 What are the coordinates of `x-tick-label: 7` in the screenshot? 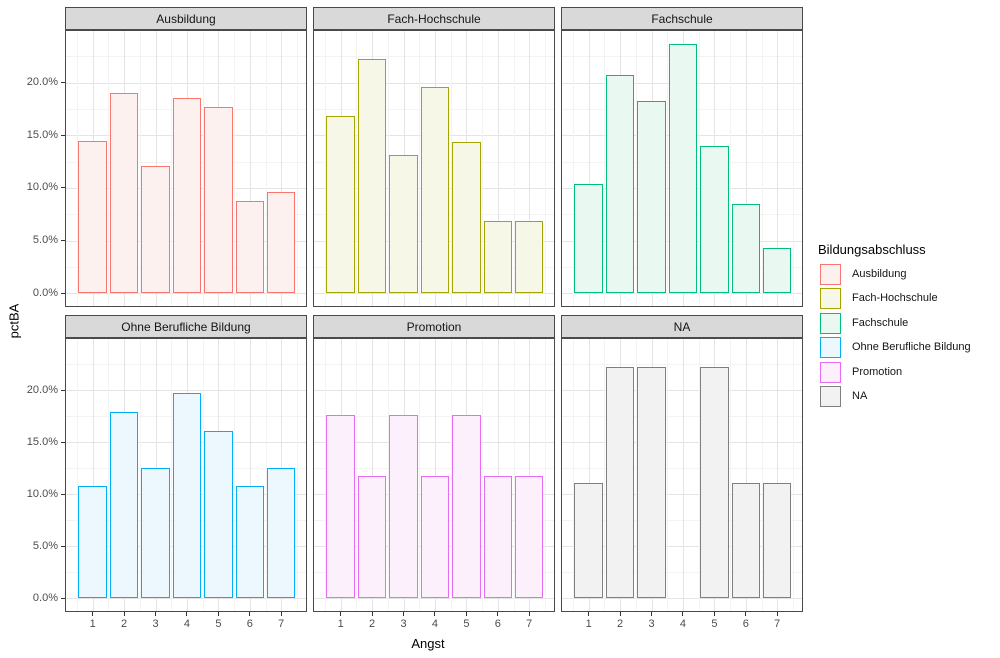 It's located at (777, 624).